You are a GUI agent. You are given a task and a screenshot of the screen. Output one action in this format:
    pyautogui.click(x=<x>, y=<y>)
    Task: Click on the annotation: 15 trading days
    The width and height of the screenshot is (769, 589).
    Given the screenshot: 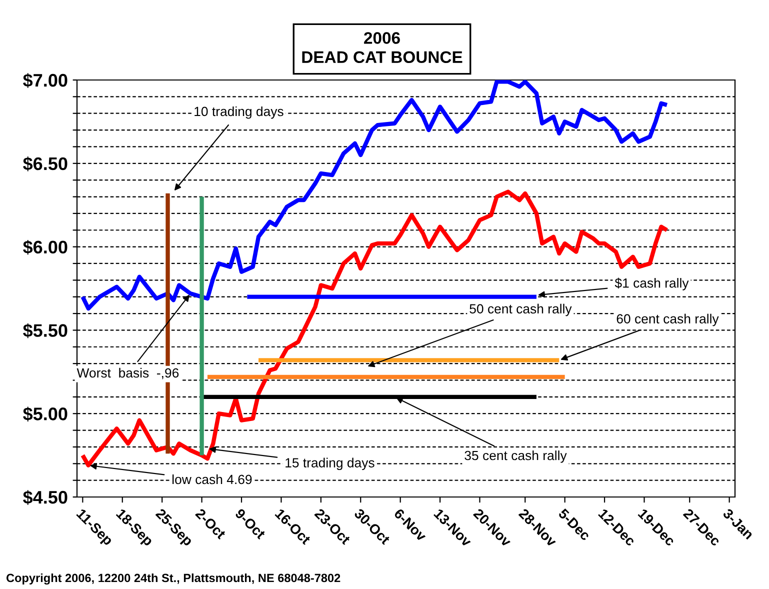 What is the action you would take?
    pyautogui.click(x=330, y=464)
    